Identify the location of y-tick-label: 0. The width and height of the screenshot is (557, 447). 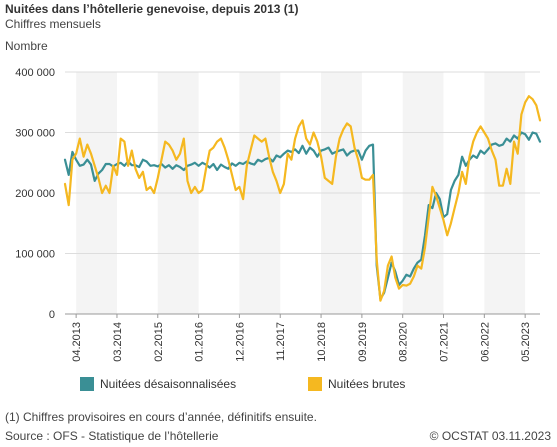
(52, 315).